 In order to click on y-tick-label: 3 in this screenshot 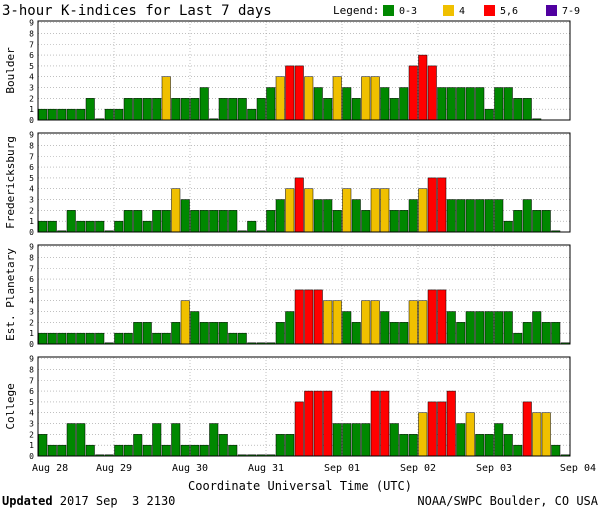, I will do `click(31, 200)`.